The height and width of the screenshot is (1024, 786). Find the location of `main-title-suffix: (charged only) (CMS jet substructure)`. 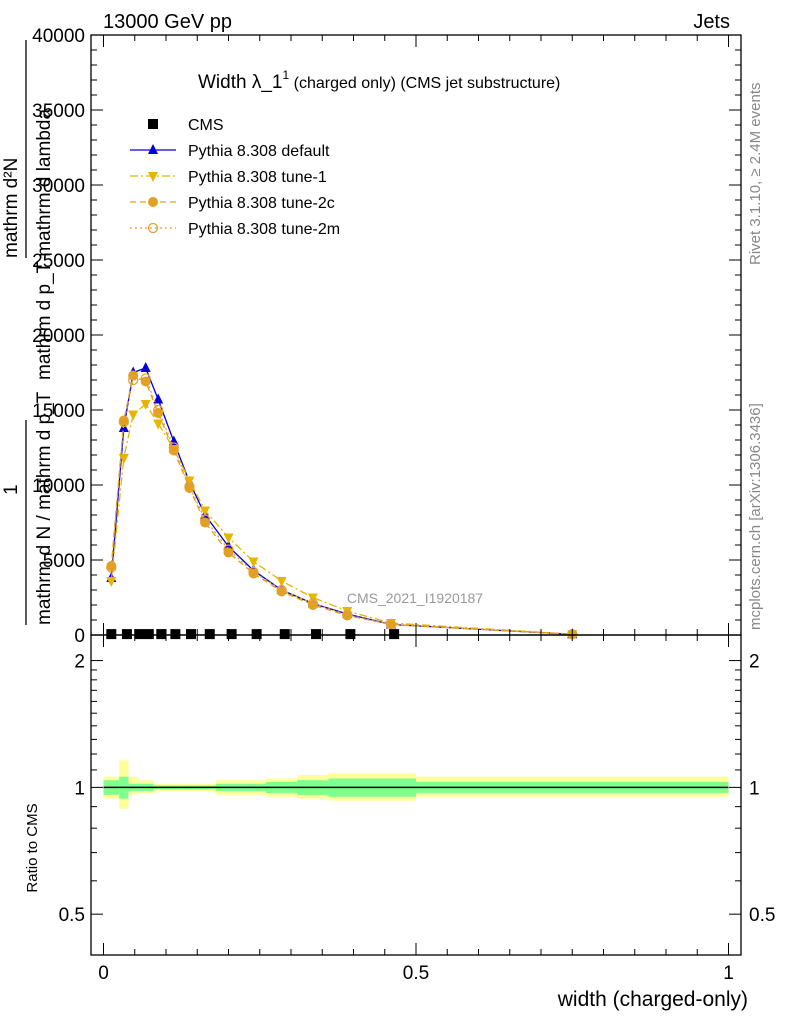

main-title-suffix: (charged only) (CMS jet substructure) is located at coordinates (424, 83).